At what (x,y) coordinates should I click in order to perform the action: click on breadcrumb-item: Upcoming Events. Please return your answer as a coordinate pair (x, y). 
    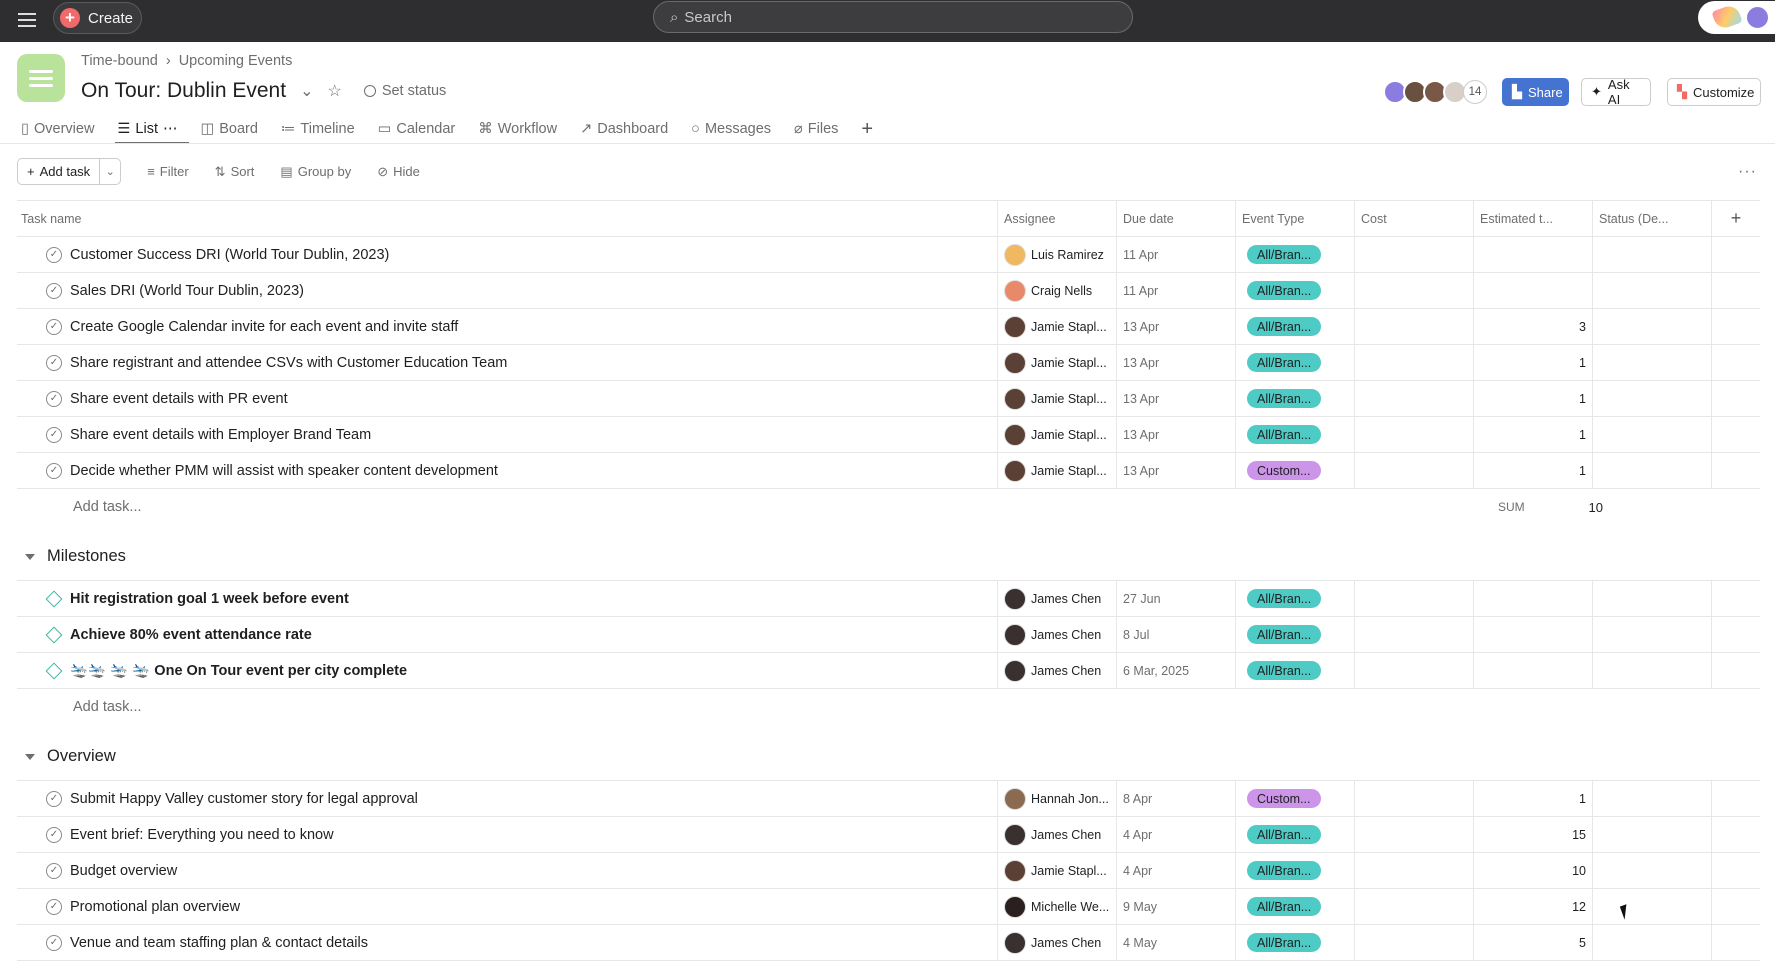
    Looking at the image, I should click on (235, 61).